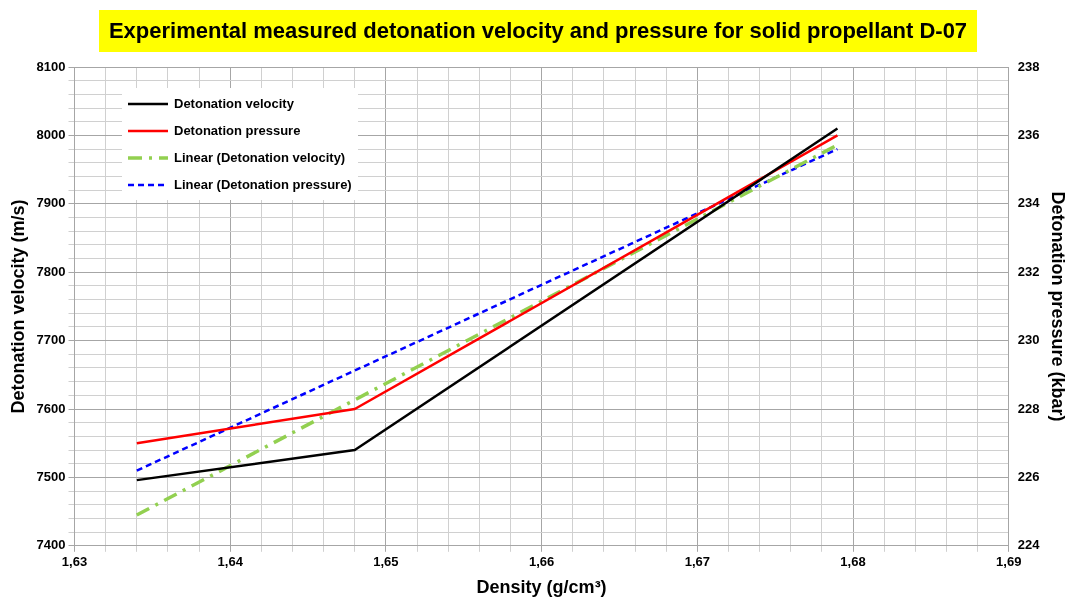 Image resolution: width=1076 pixels, height=605 pixels. What do you see at coordinates (541, 562) in the screenshot?
I see `x-tick-label: 1,66` at bounding box center [541, 562].